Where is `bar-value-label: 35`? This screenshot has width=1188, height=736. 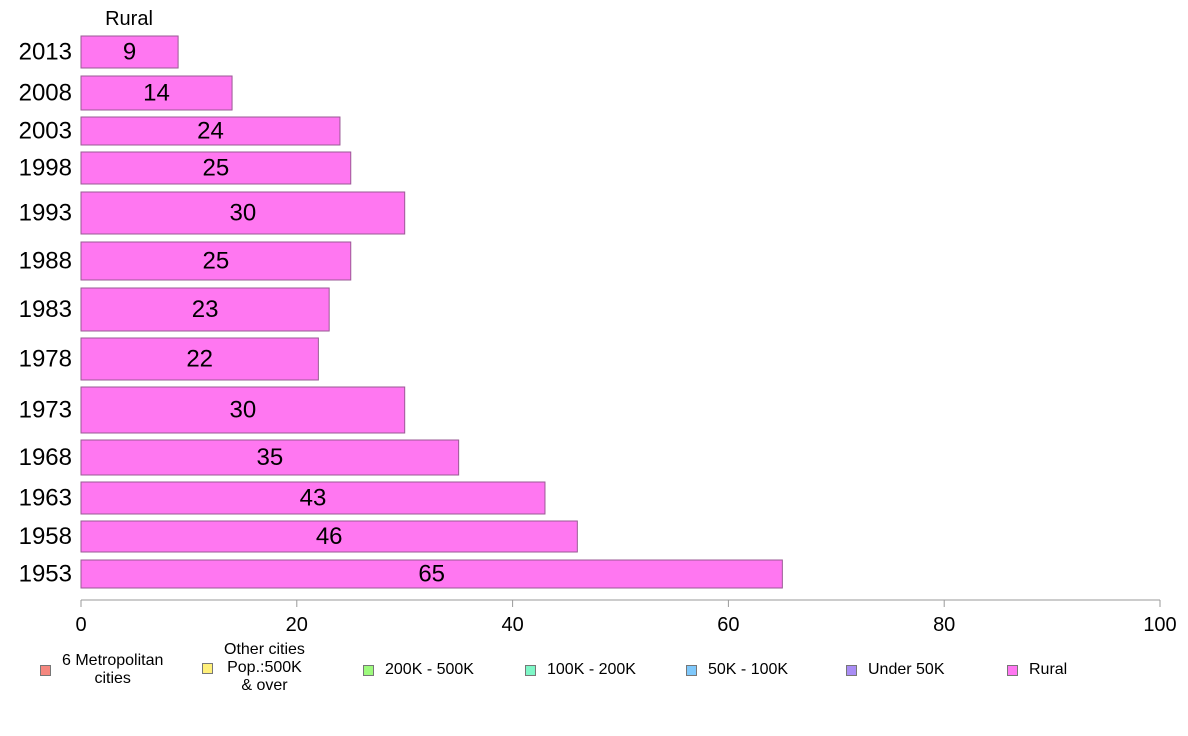 bar-value-label: 35 is located at coordinates (269, 457).